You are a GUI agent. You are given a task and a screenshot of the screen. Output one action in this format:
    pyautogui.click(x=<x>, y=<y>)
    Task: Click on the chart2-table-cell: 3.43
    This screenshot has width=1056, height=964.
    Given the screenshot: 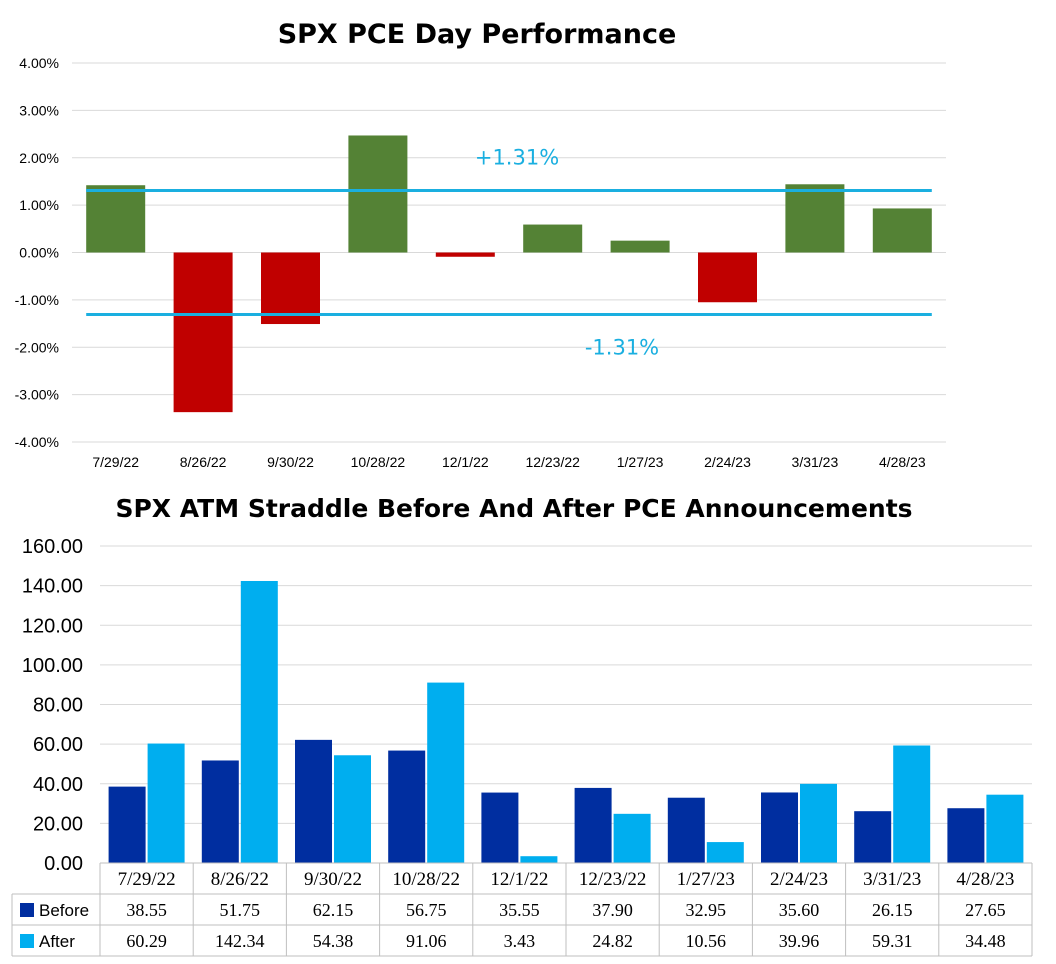 What is the action you would take?
    pyautogui.click(x=520, y=941)
    